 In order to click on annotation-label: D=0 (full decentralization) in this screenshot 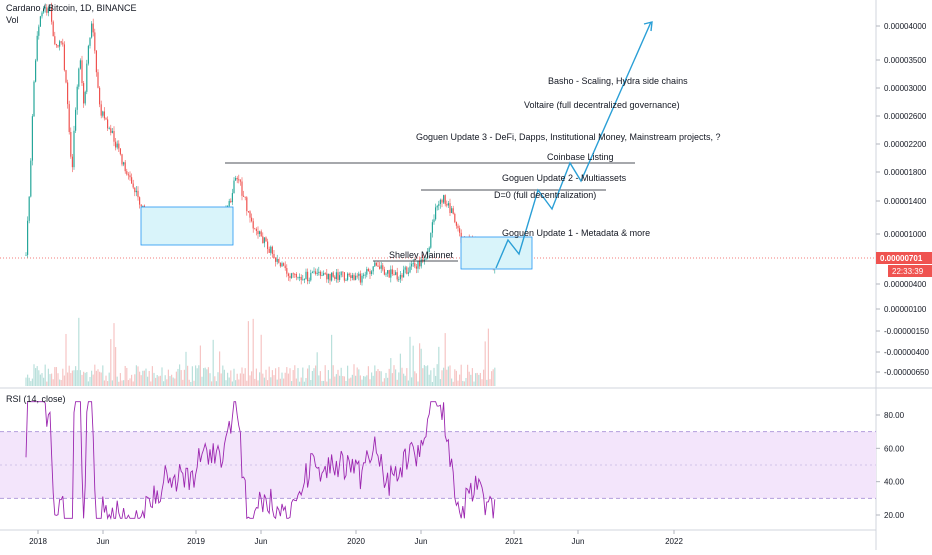, I will do `click(545, 195)`.